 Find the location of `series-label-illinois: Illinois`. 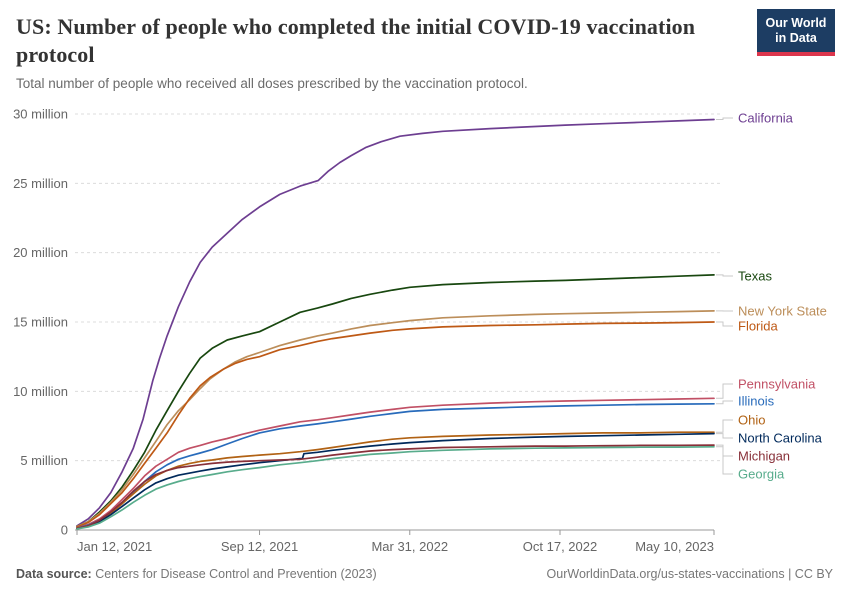

series-label-illinois: Illinois is located at coordinates (756, 401).